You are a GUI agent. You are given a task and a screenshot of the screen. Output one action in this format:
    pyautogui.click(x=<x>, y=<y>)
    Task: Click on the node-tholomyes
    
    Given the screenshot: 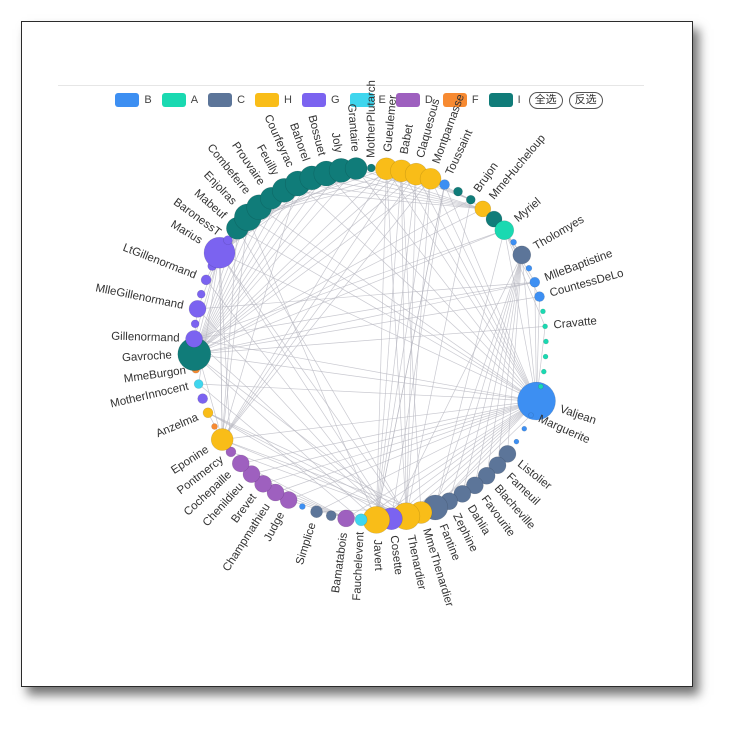 What is the action you would take?
    pyautogui.click(x=522, y=255)
    